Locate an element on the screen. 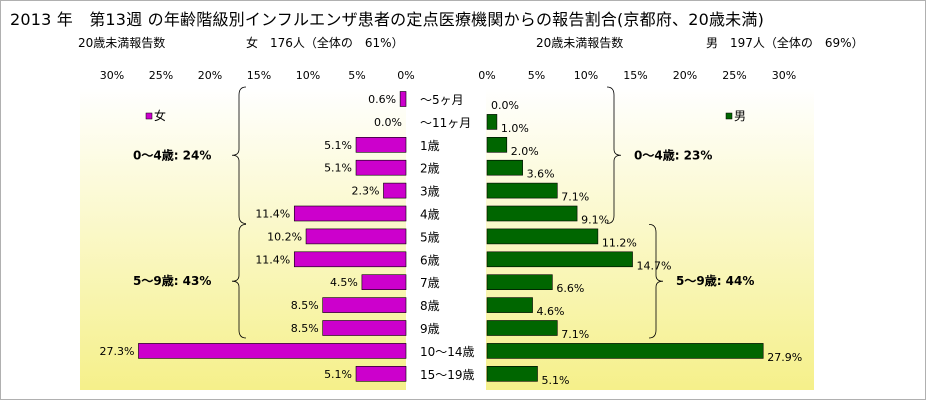  male-data-label: 6.6% is located at coordinates (570, 288).